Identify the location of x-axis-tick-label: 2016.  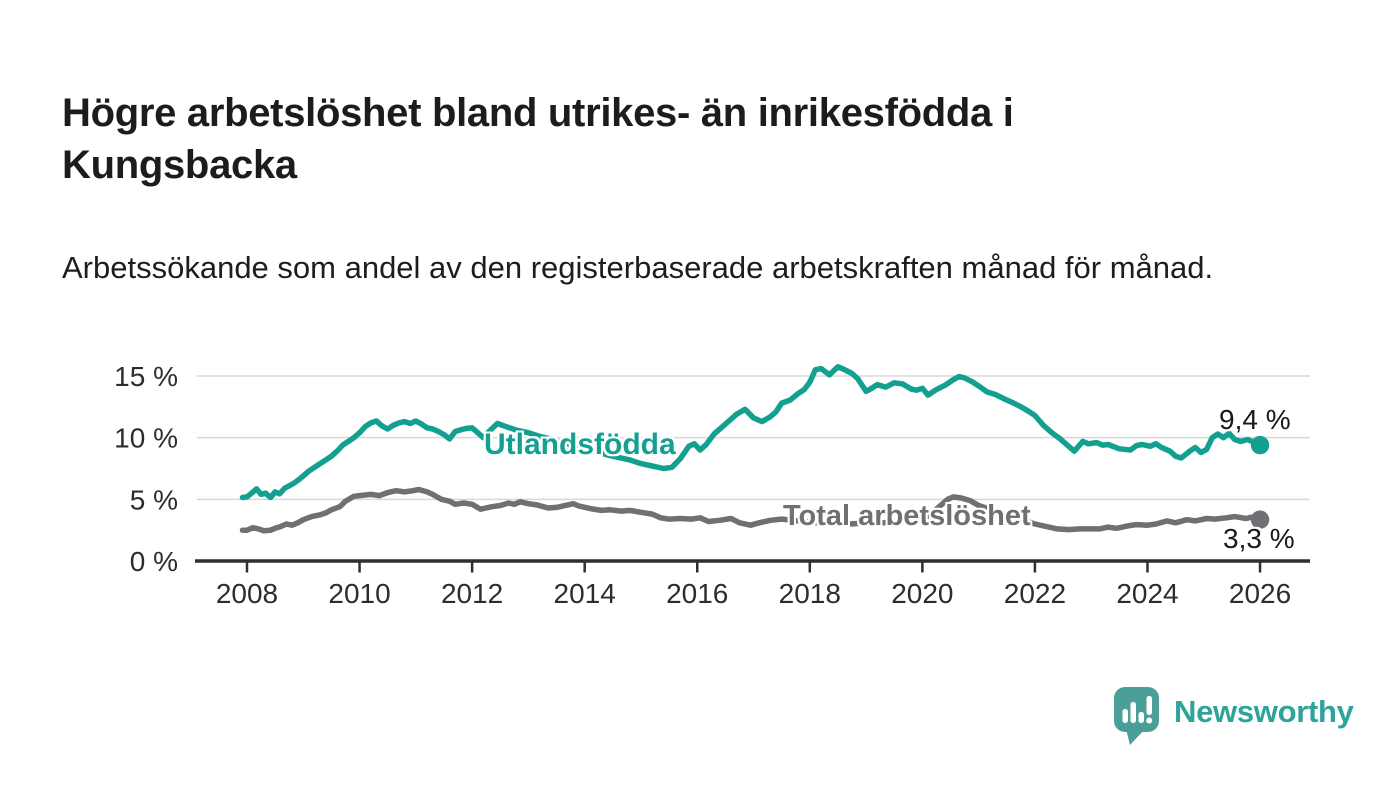
(697, 593).